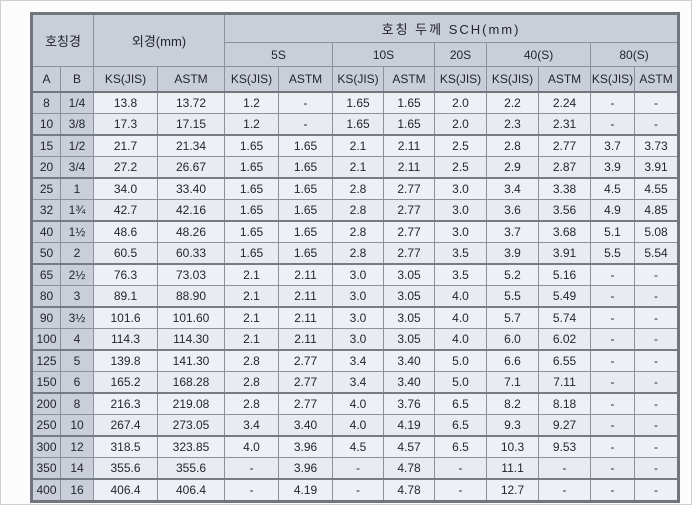 The width and height of the screenshot is (692, 505). Describe the element at coordinates (513, 490) in the screenshot. I see `table-cell: 12.7` at that location.